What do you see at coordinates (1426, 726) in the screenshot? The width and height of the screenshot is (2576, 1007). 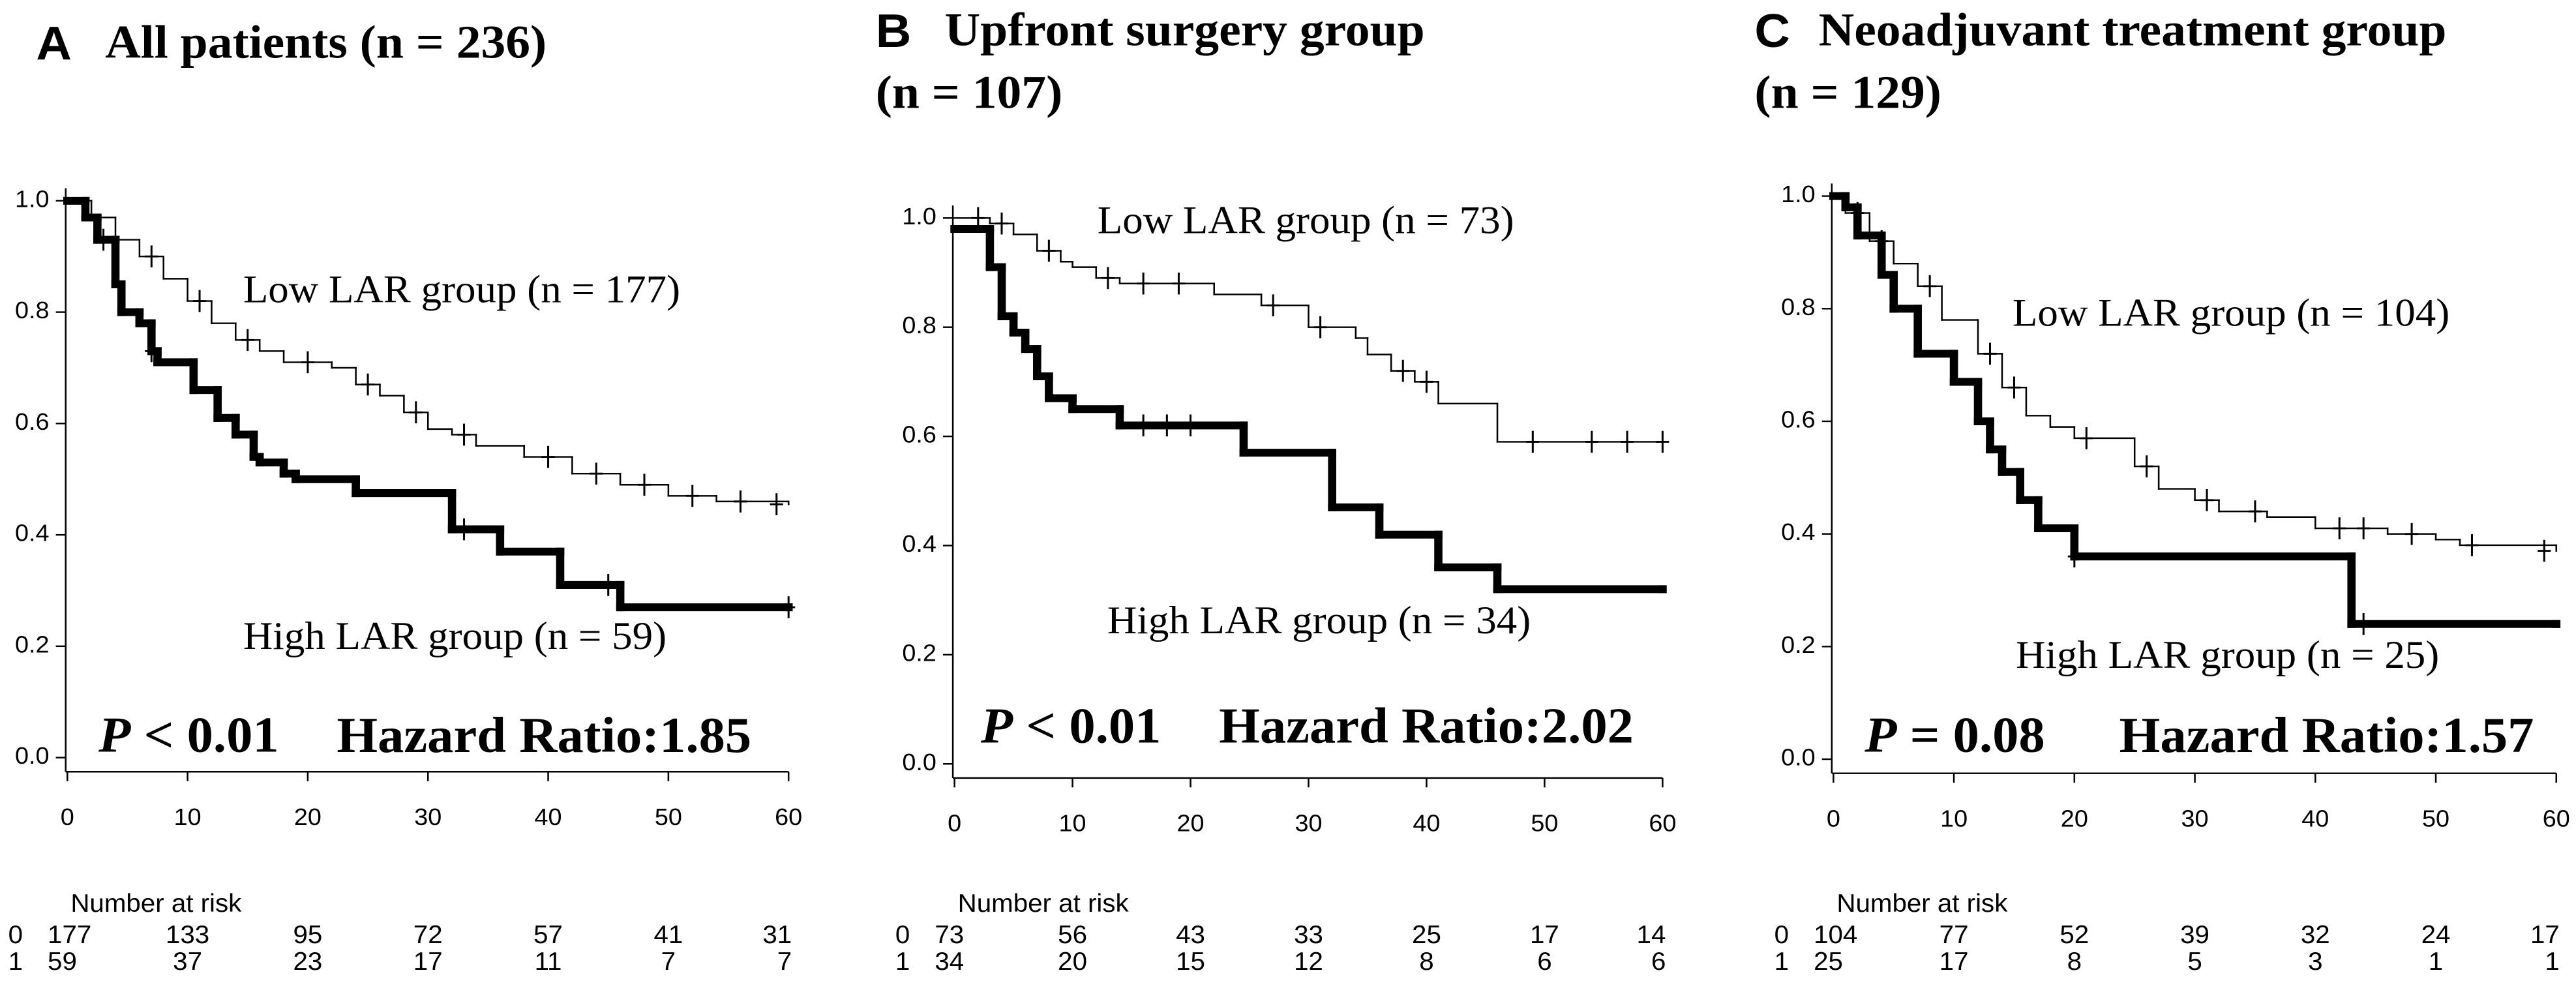 I see `hazard-ratio: Hazard Ratio:2.02` at bounding box center [1426, 726].